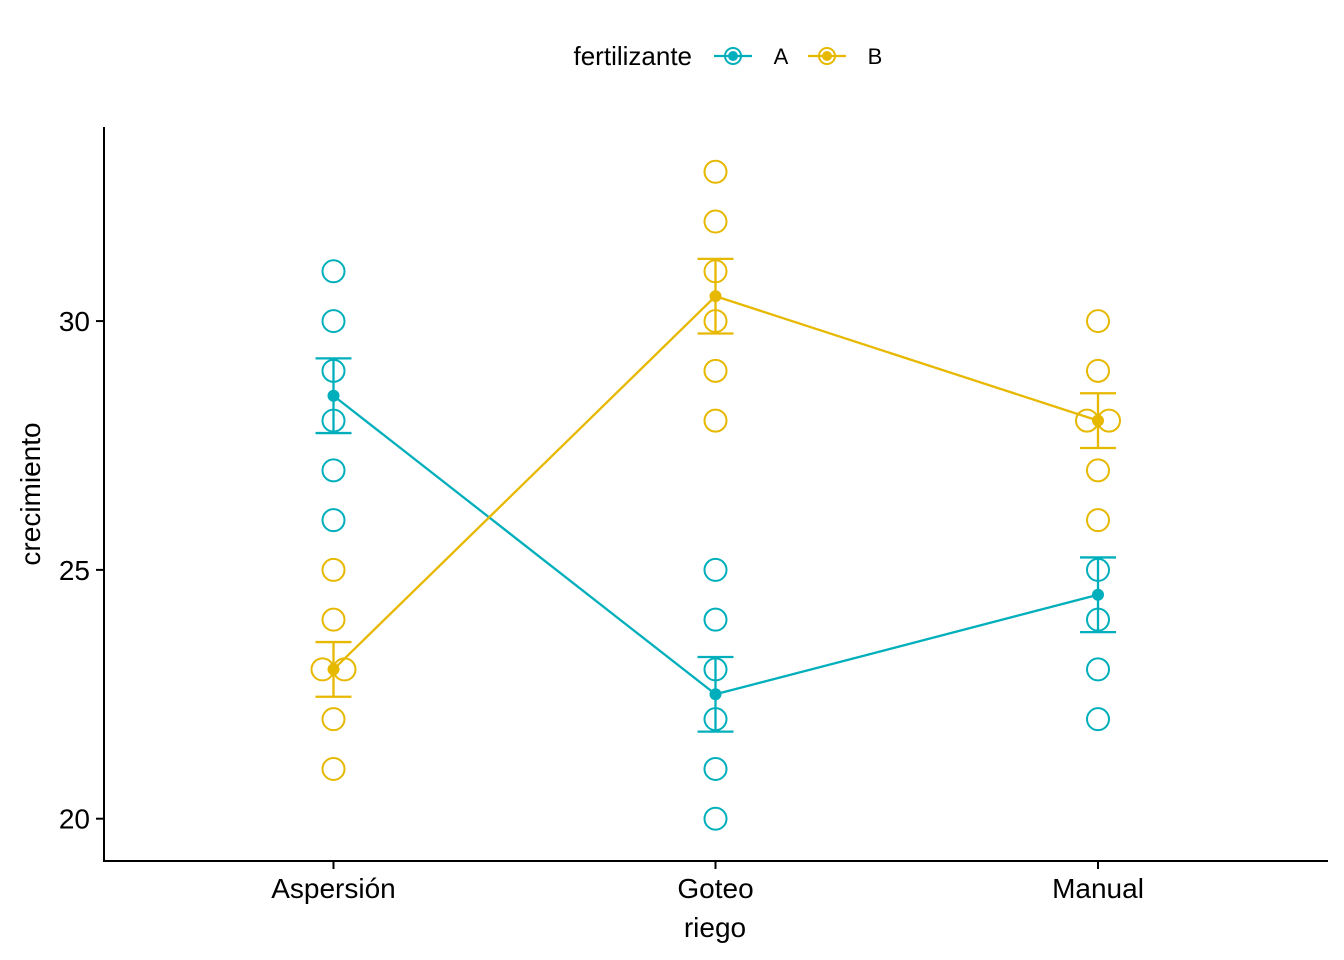  What do you see at coordinates (715, 888) in the screenshot?
I see `x-tick-label: Goteo` at bounding box center [715, 888].